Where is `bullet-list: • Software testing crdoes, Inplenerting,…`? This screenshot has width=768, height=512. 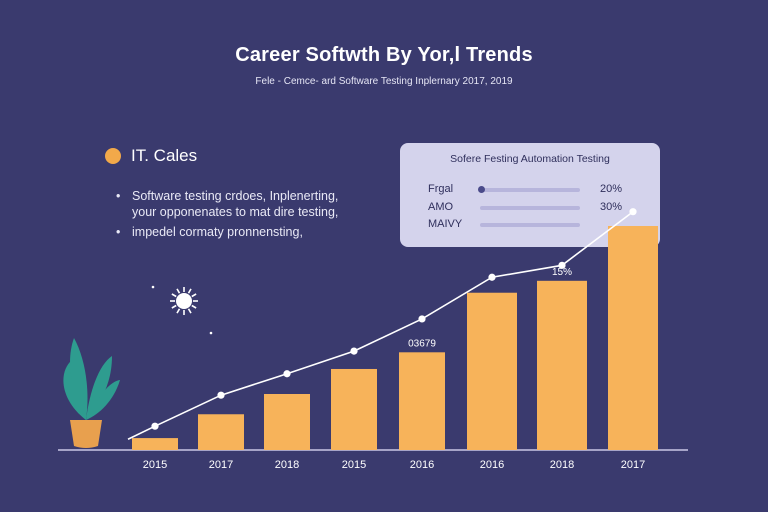
bullet-list: • Software testing crdoes, Inplenerting,… is located at coordinates (227, 214).